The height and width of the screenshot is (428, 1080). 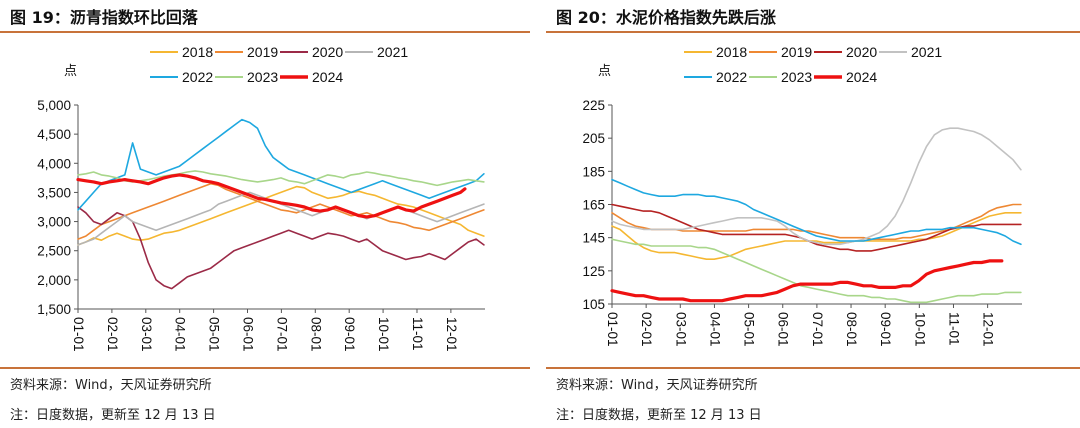 I want to click on y-tick-label: 4,500, so click(x=54, y=134).